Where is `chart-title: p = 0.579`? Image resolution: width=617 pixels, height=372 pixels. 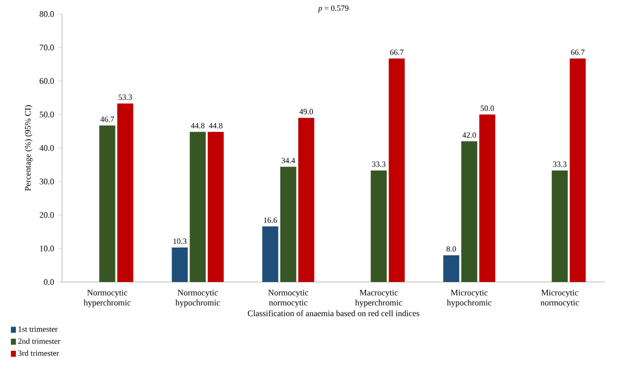 chart-title: p = 0.579 is located at coordinates (333, 8).